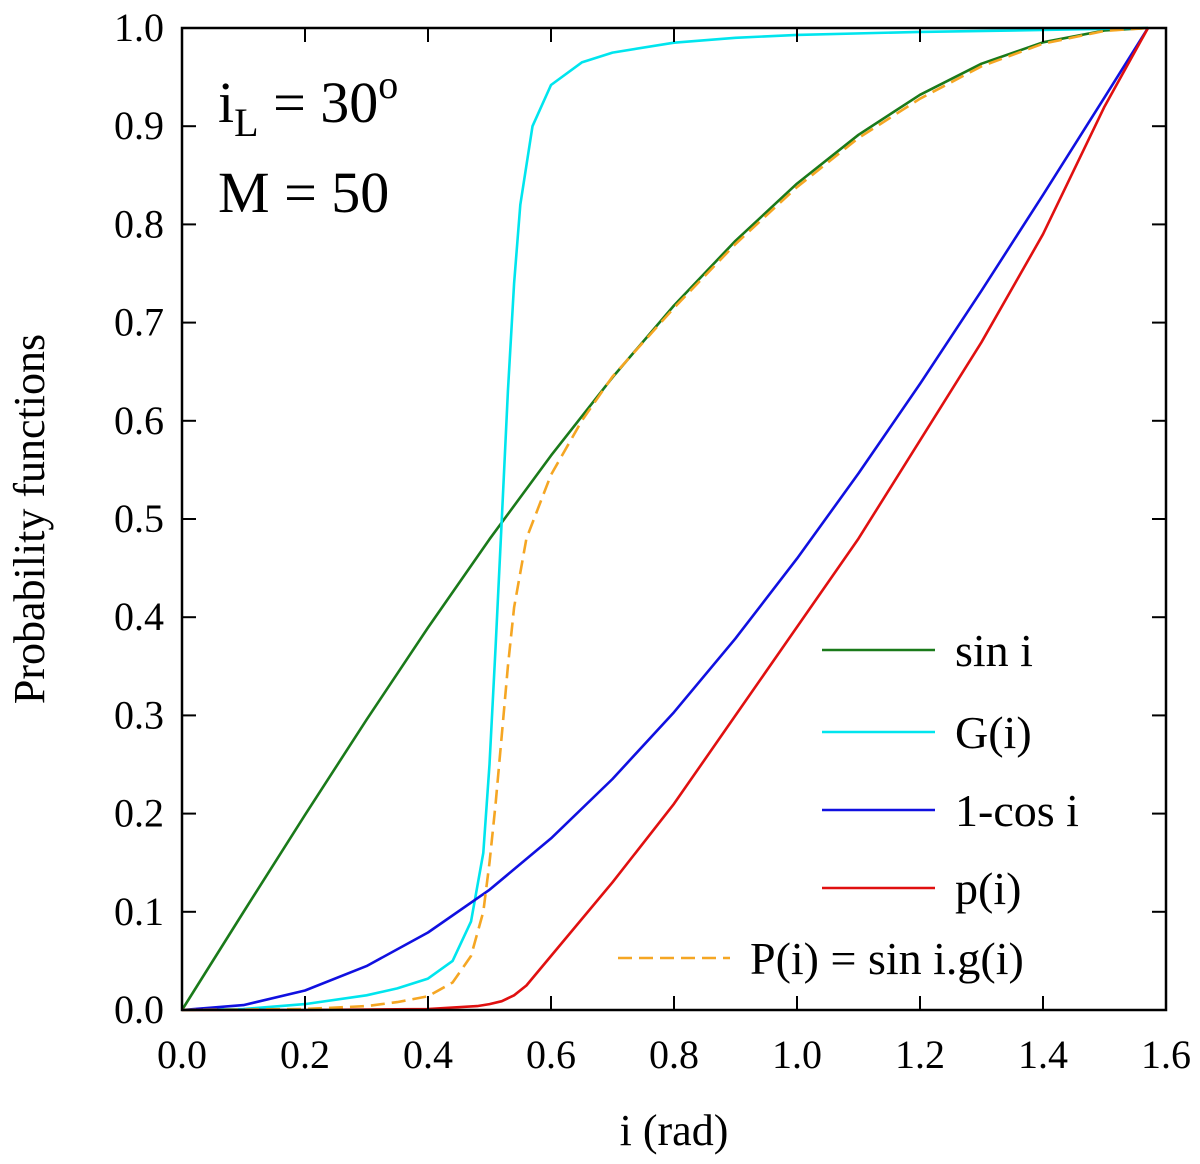 The width and height of the screenshot is (1200, 1164). What do you see at coordinates (182, 1054) in the screenshot?
I see `x-tick-label: 0.0` at bounding box center [182, 1054].